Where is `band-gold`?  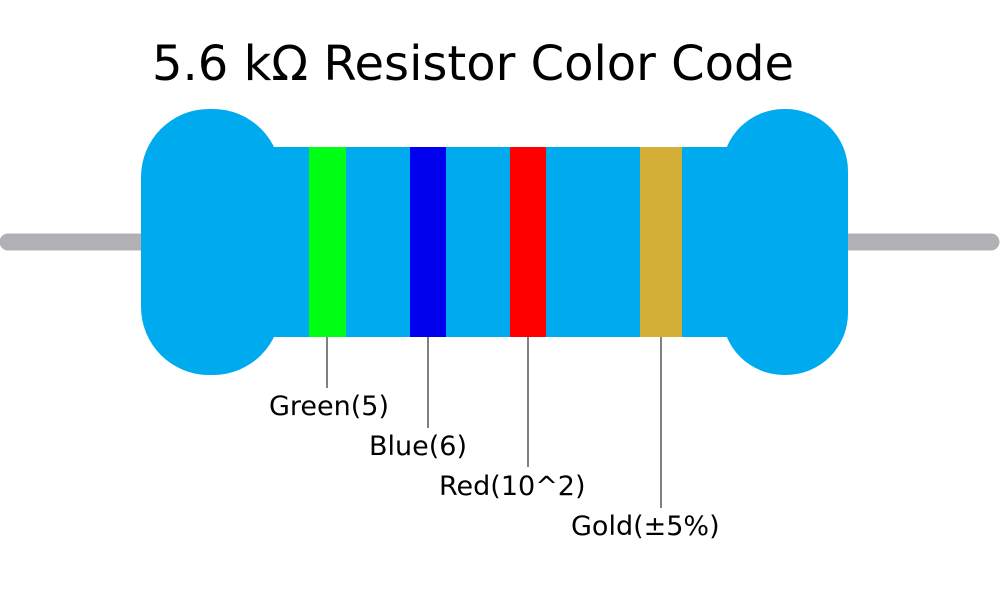 band-gold is located at coordinates (661, 242).